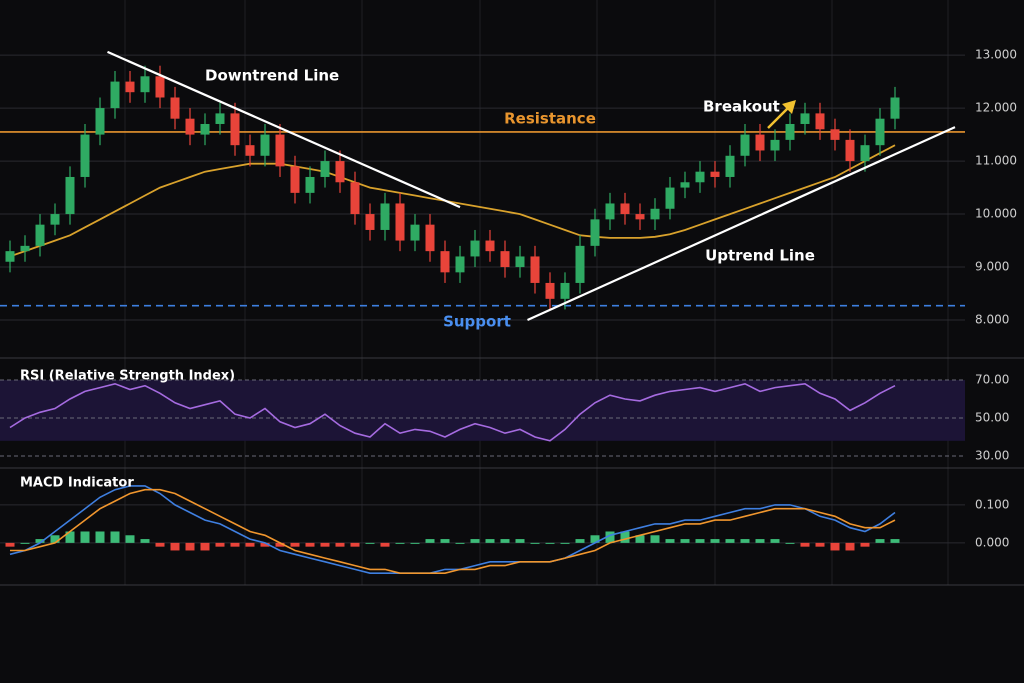  What do you see at coordinates (550, 119) in the screenshot?
I see `annotation: Resistance` at bounding box center [550, 119].